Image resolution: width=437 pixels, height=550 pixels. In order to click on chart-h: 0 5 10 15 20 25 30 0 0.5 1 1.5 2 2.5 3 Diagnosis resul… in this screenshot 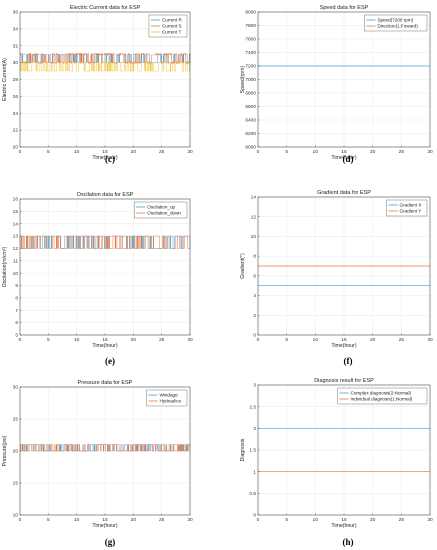, I will do `click(336, 462)`.